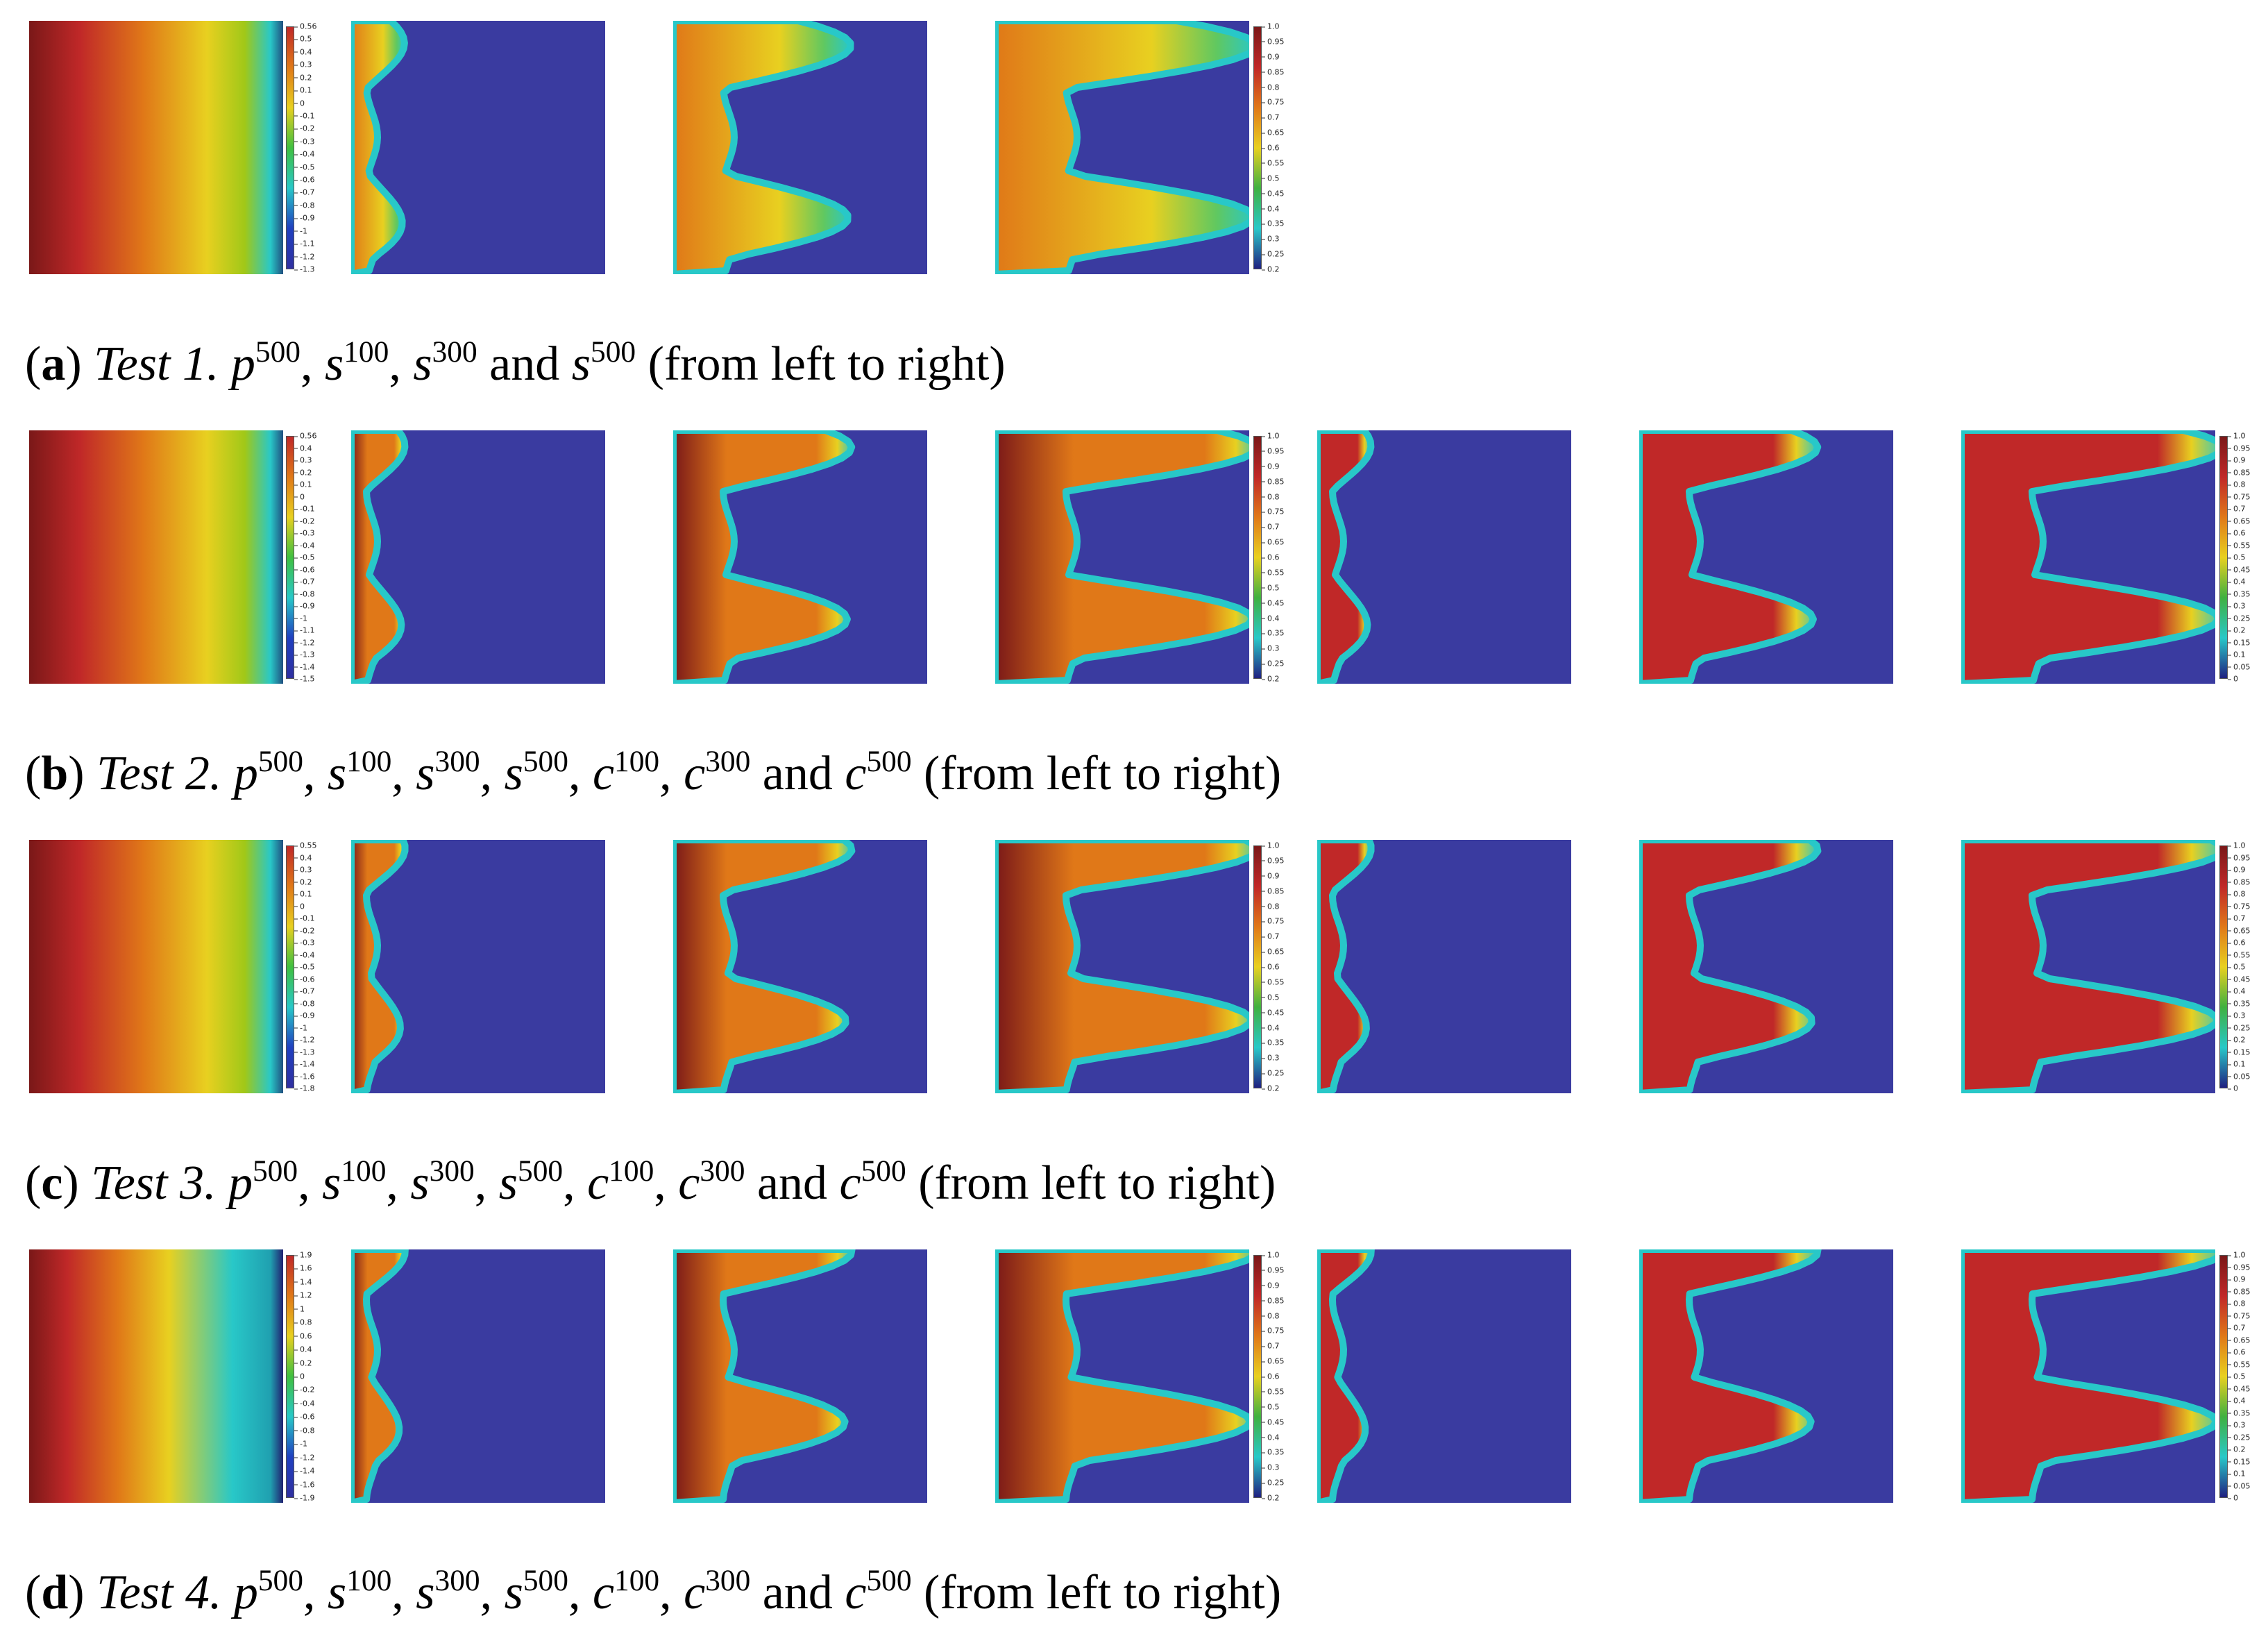 The image size is (2268, 1634). What do you see at coordinates (304, 545) in the screenshot?
I see `colorbar-tick-label: -0.4` at bounding box center [304, 545].